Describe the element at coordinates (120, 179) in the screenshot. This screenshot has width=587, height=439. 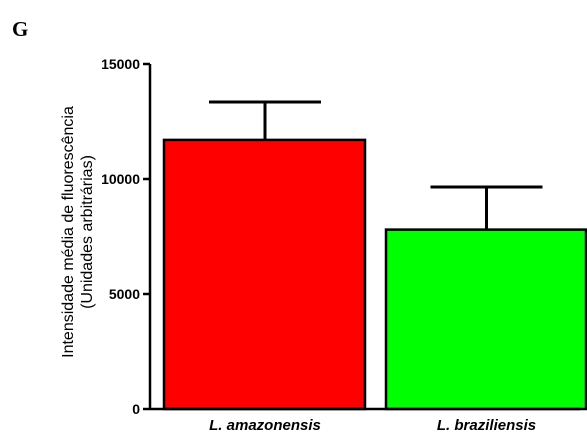
I see `y-tick-label-10000: 10000` at that location.